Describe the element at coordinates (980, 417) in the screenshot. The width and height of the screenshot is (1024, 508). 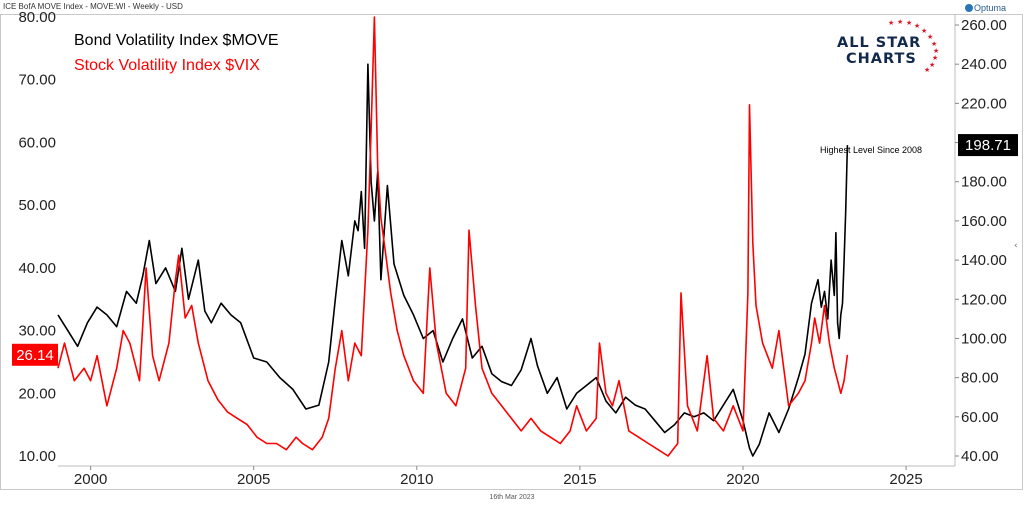
I see `right-tick-label: 60.00` at that location.